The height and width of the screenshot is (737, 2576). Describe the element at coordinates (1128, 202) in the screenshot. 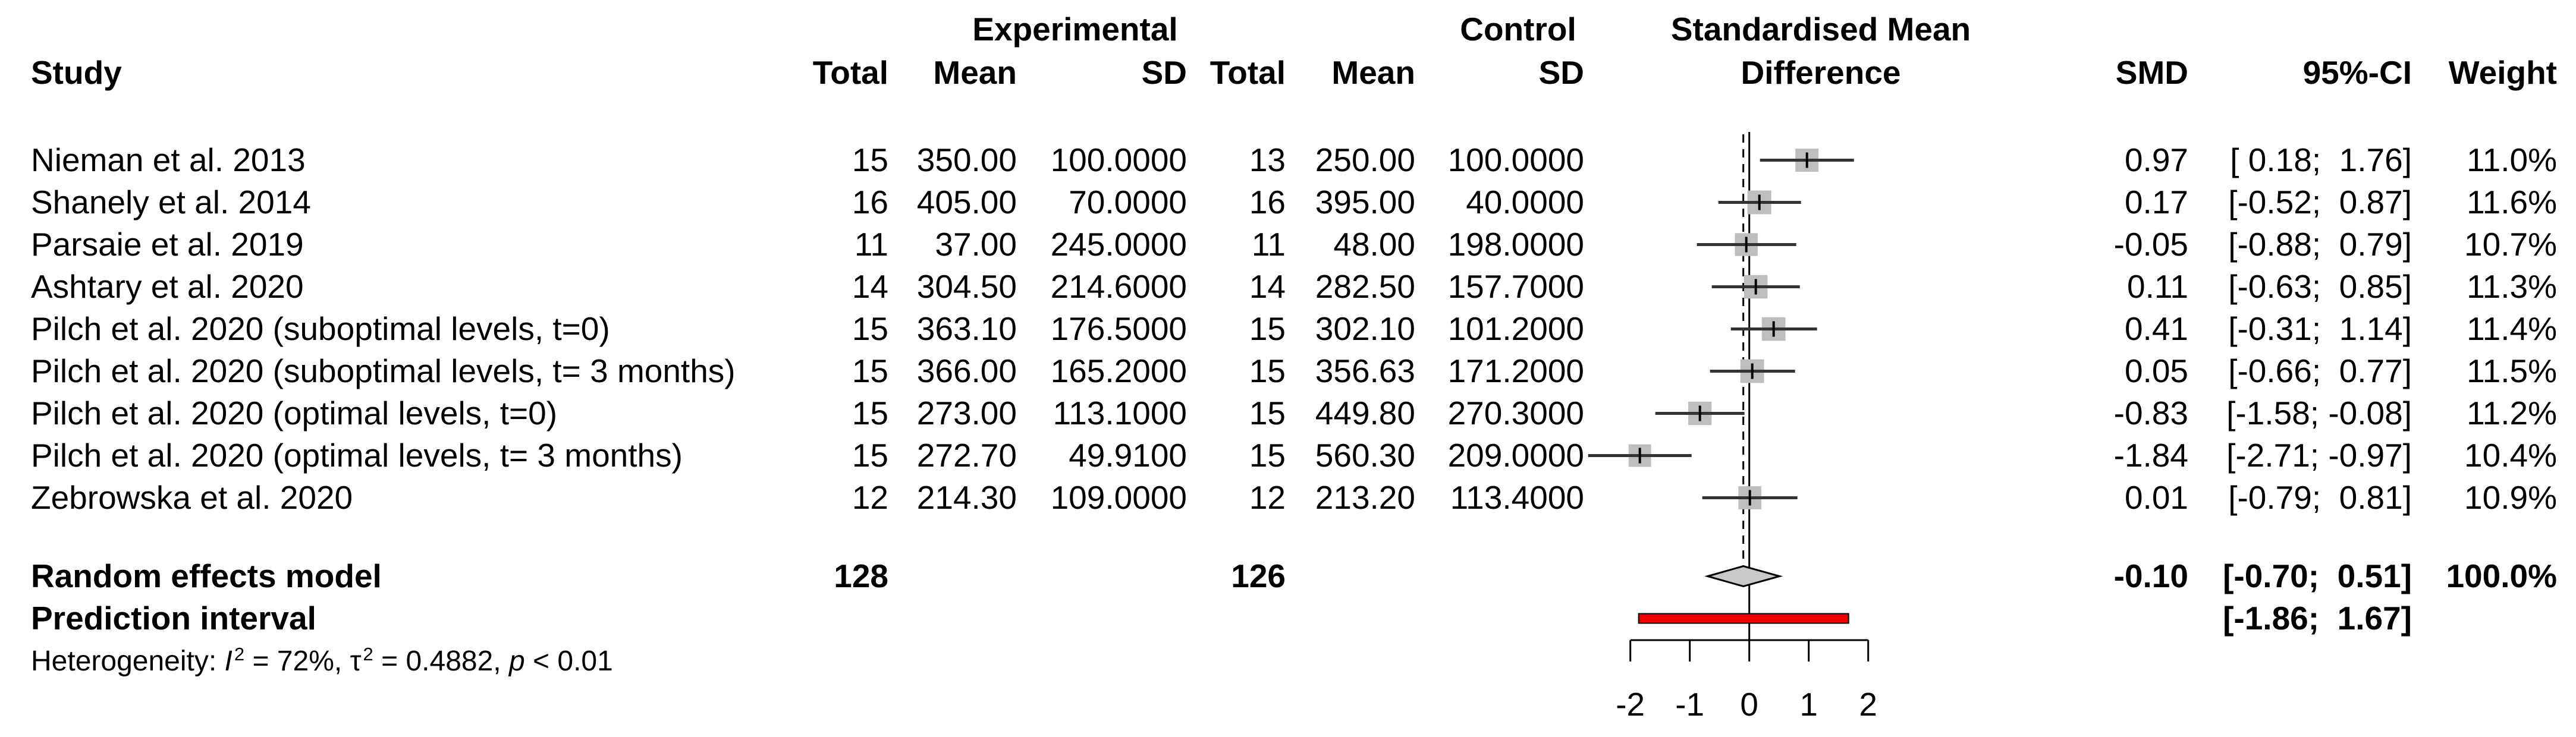

I see `sd-experimental: 70.0000` at that location.